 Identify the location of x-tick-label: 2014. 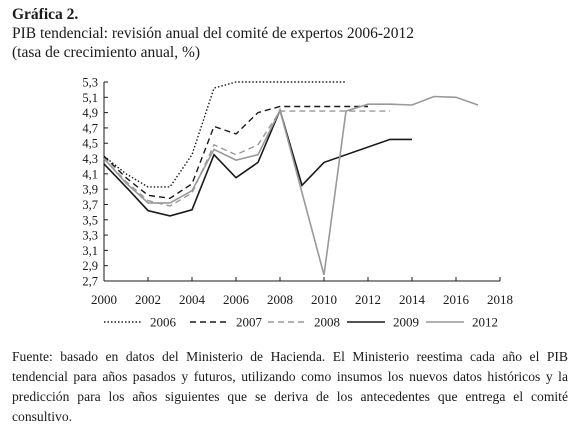
(412, 299).